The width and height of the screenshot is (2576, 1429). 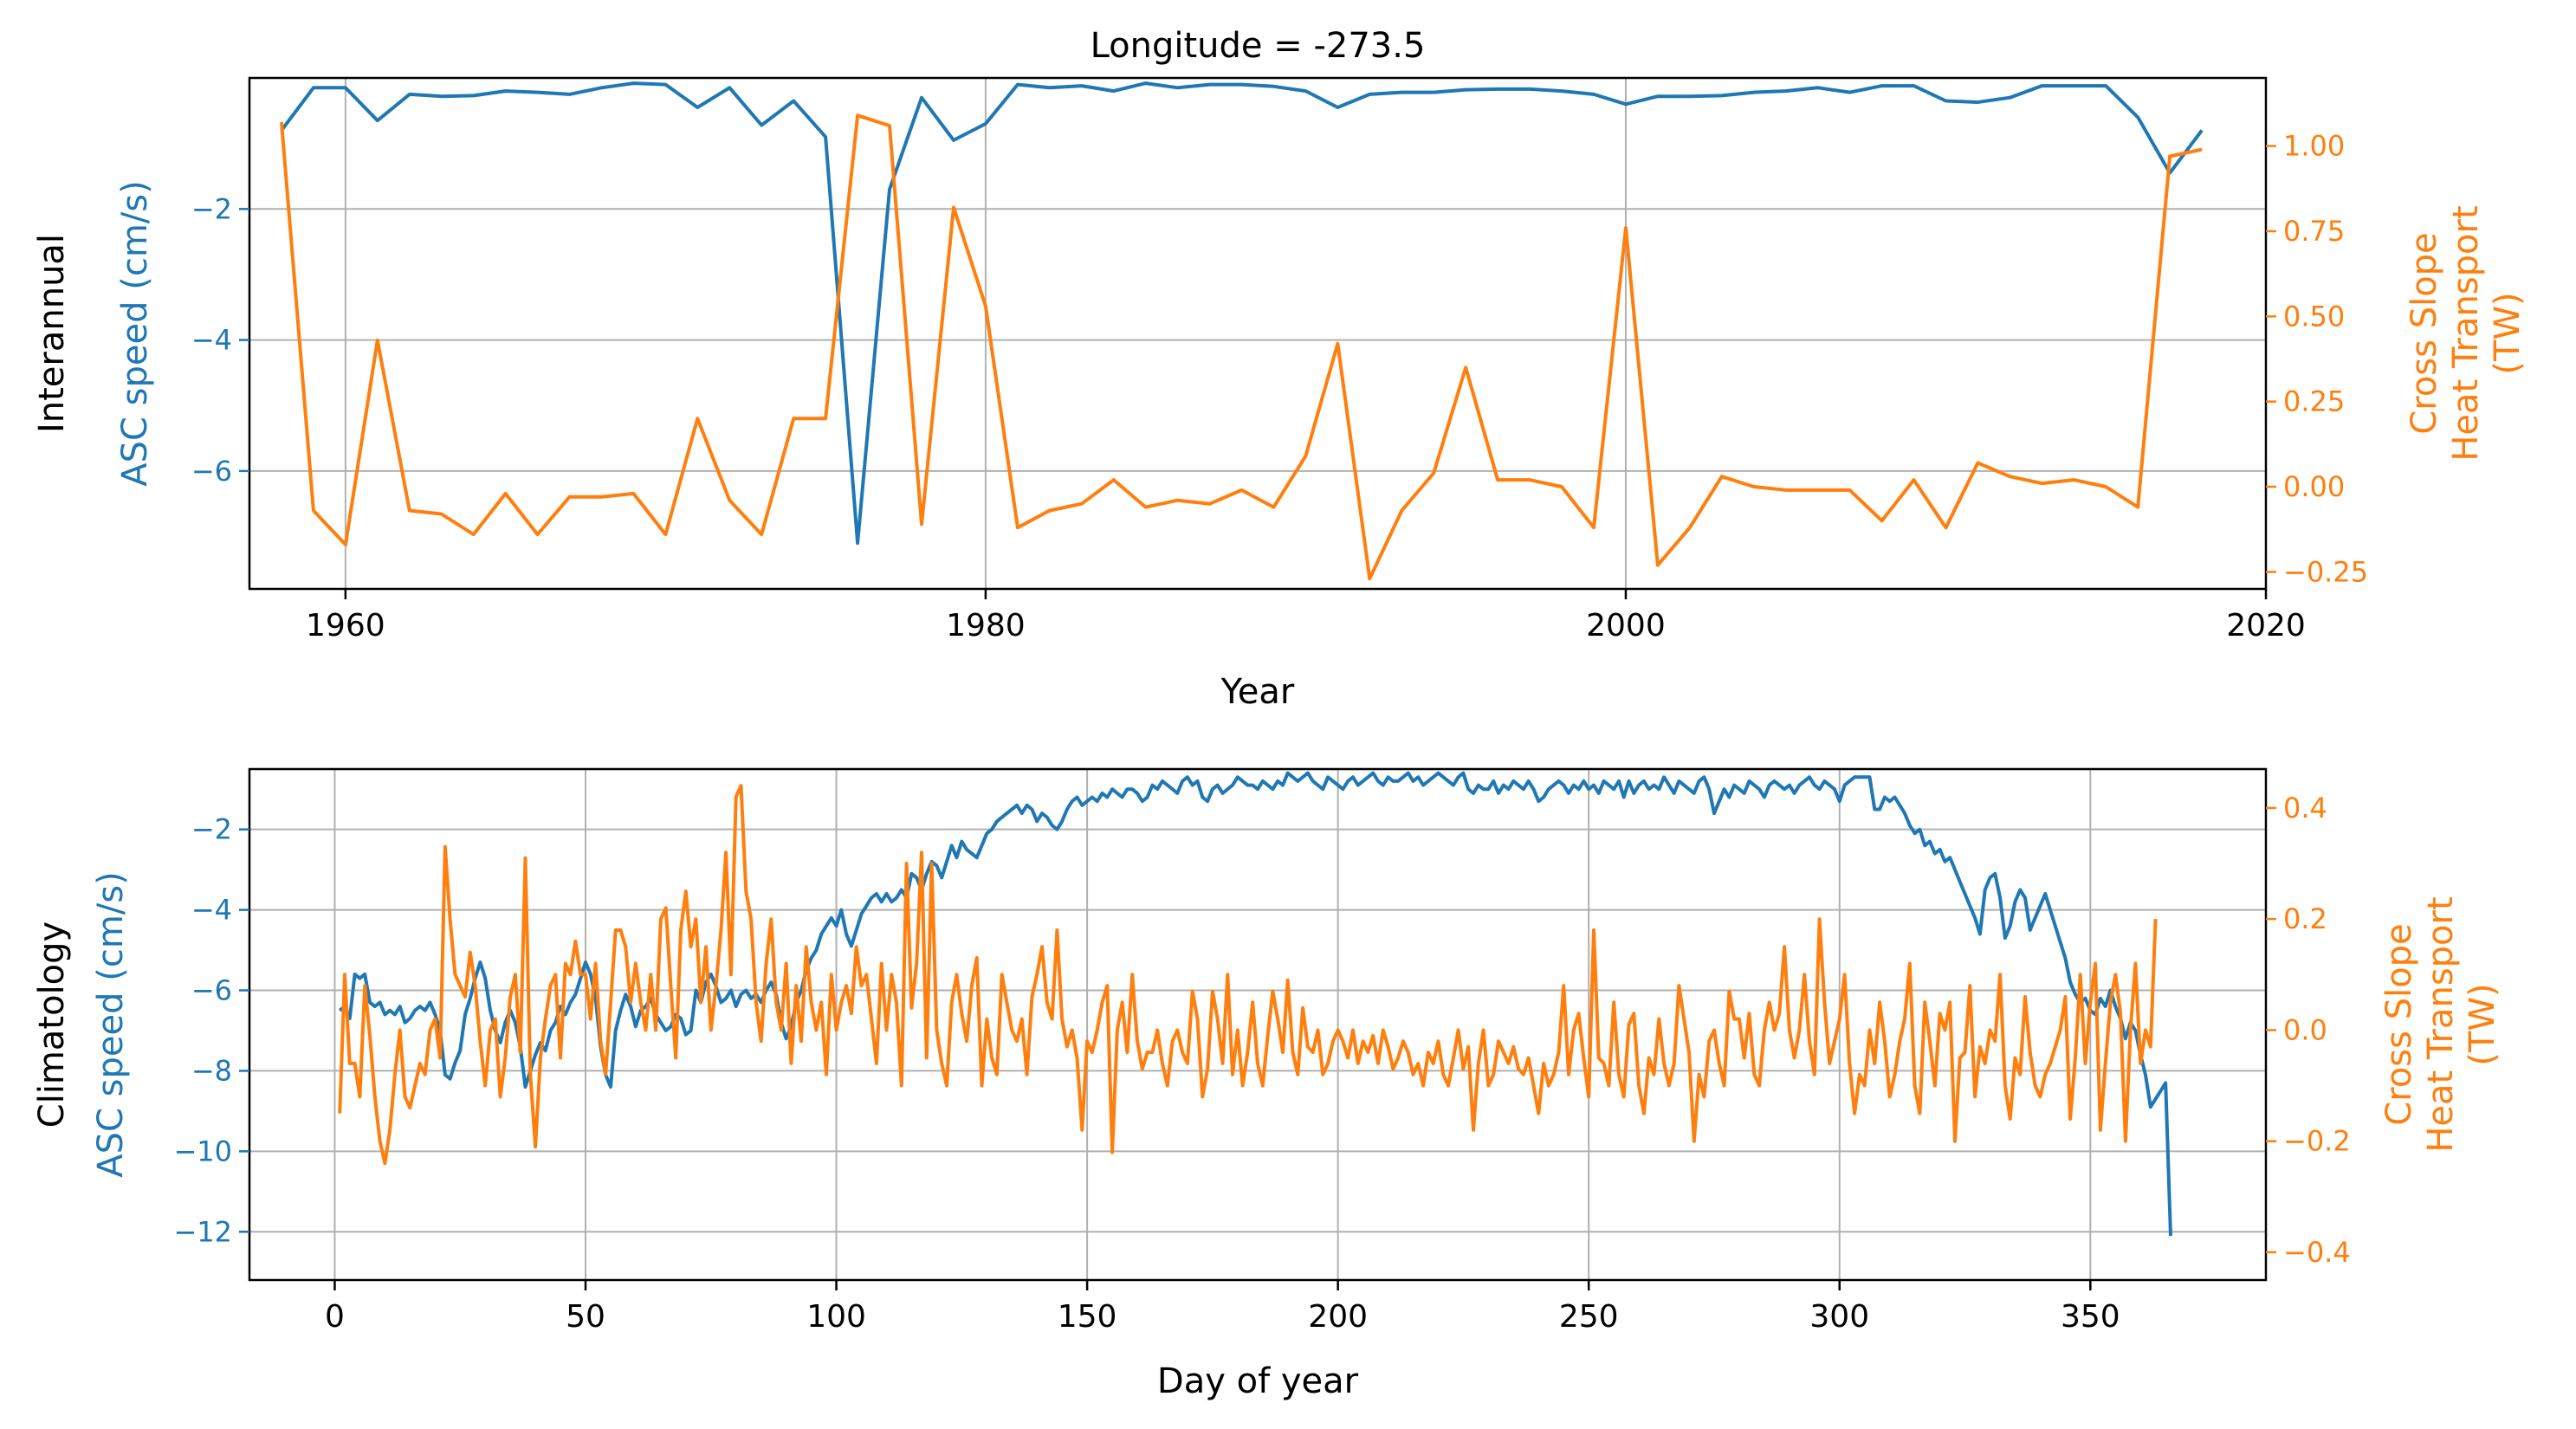 I want to click on right-y-tick-label: 0.75, so click(x=2314, y=232).